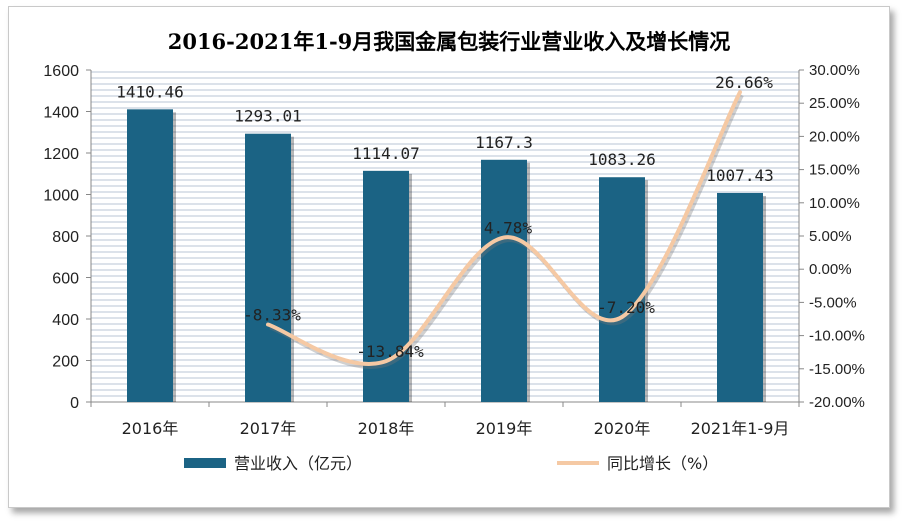 Image resolution: width=913 pixels, height=529 pixels. I want to click on left-tick-label: 400, so click(65, 320).